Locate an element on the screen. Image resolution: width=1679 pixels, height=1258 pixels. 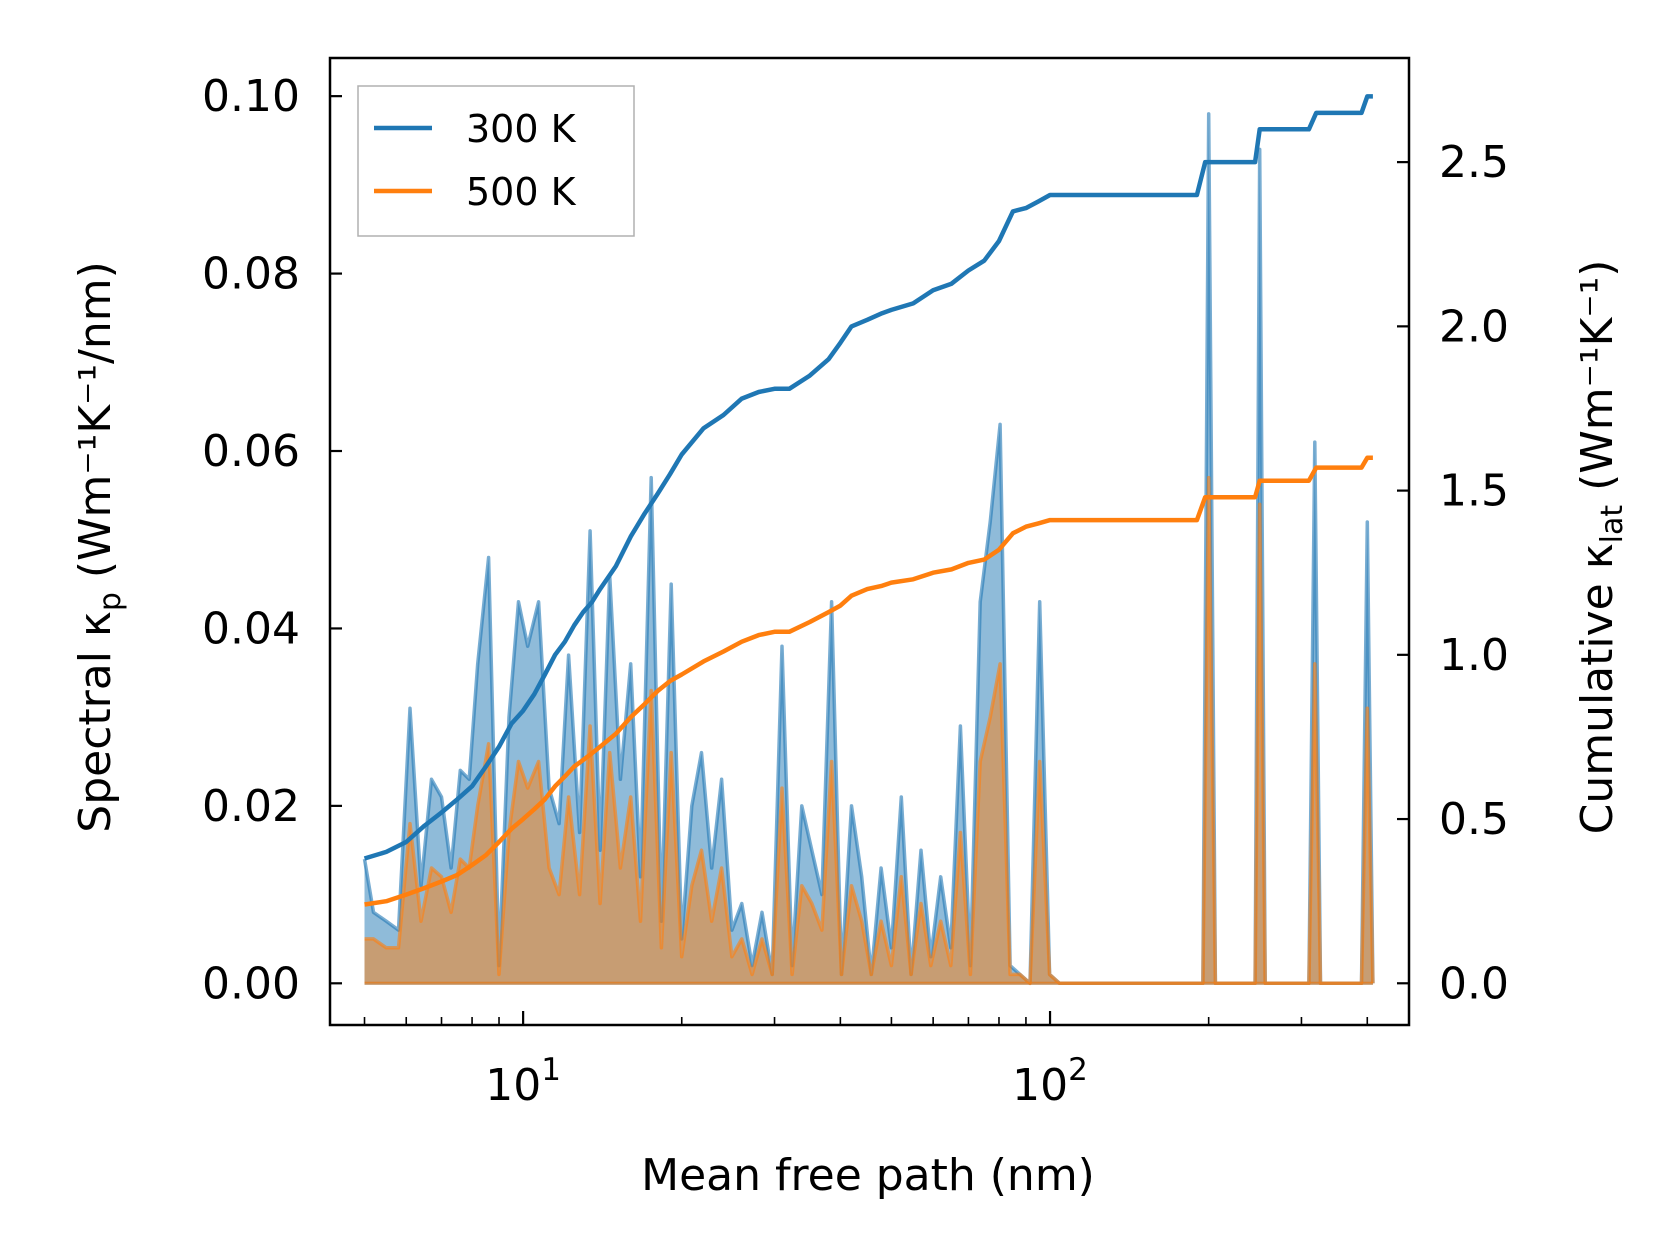
y-tick-label-left: 0.10 is located at coordinates (251, 96).